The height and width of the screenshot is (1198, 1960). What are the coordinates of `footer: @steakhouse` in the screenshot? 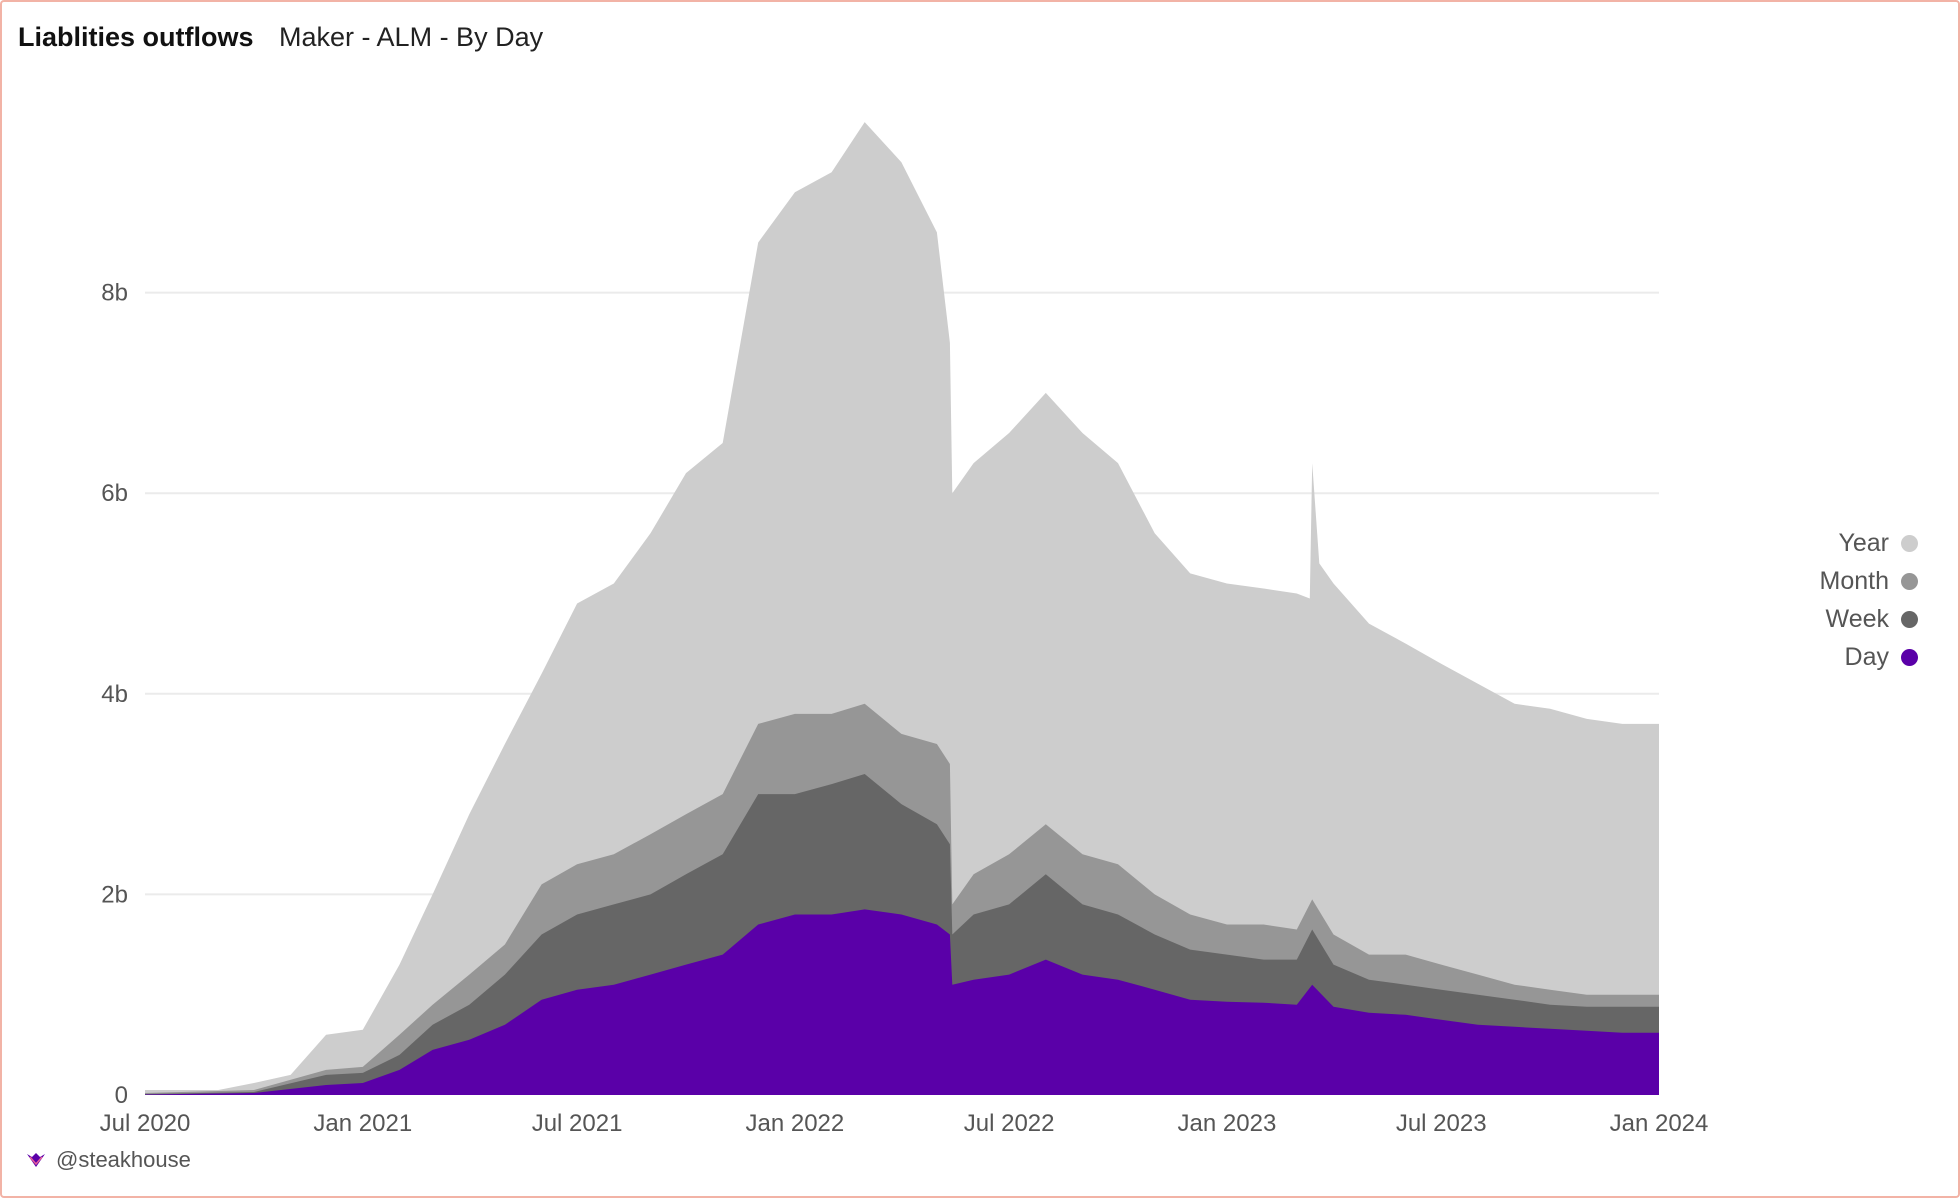 It's located at (108, 1160).